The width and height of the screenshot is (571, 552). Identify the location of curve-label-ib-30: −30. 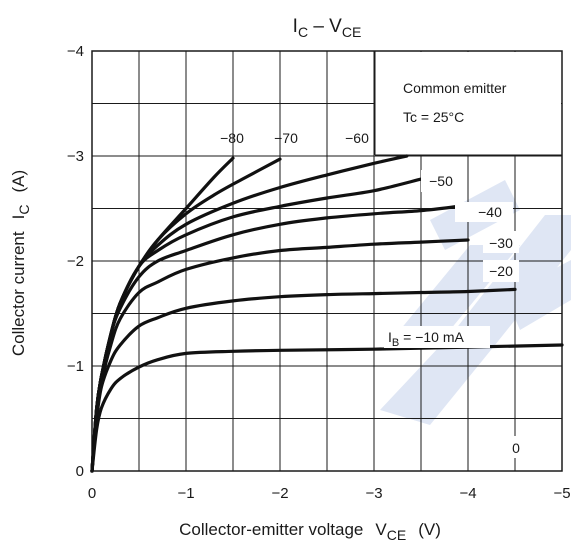
(501, 243).